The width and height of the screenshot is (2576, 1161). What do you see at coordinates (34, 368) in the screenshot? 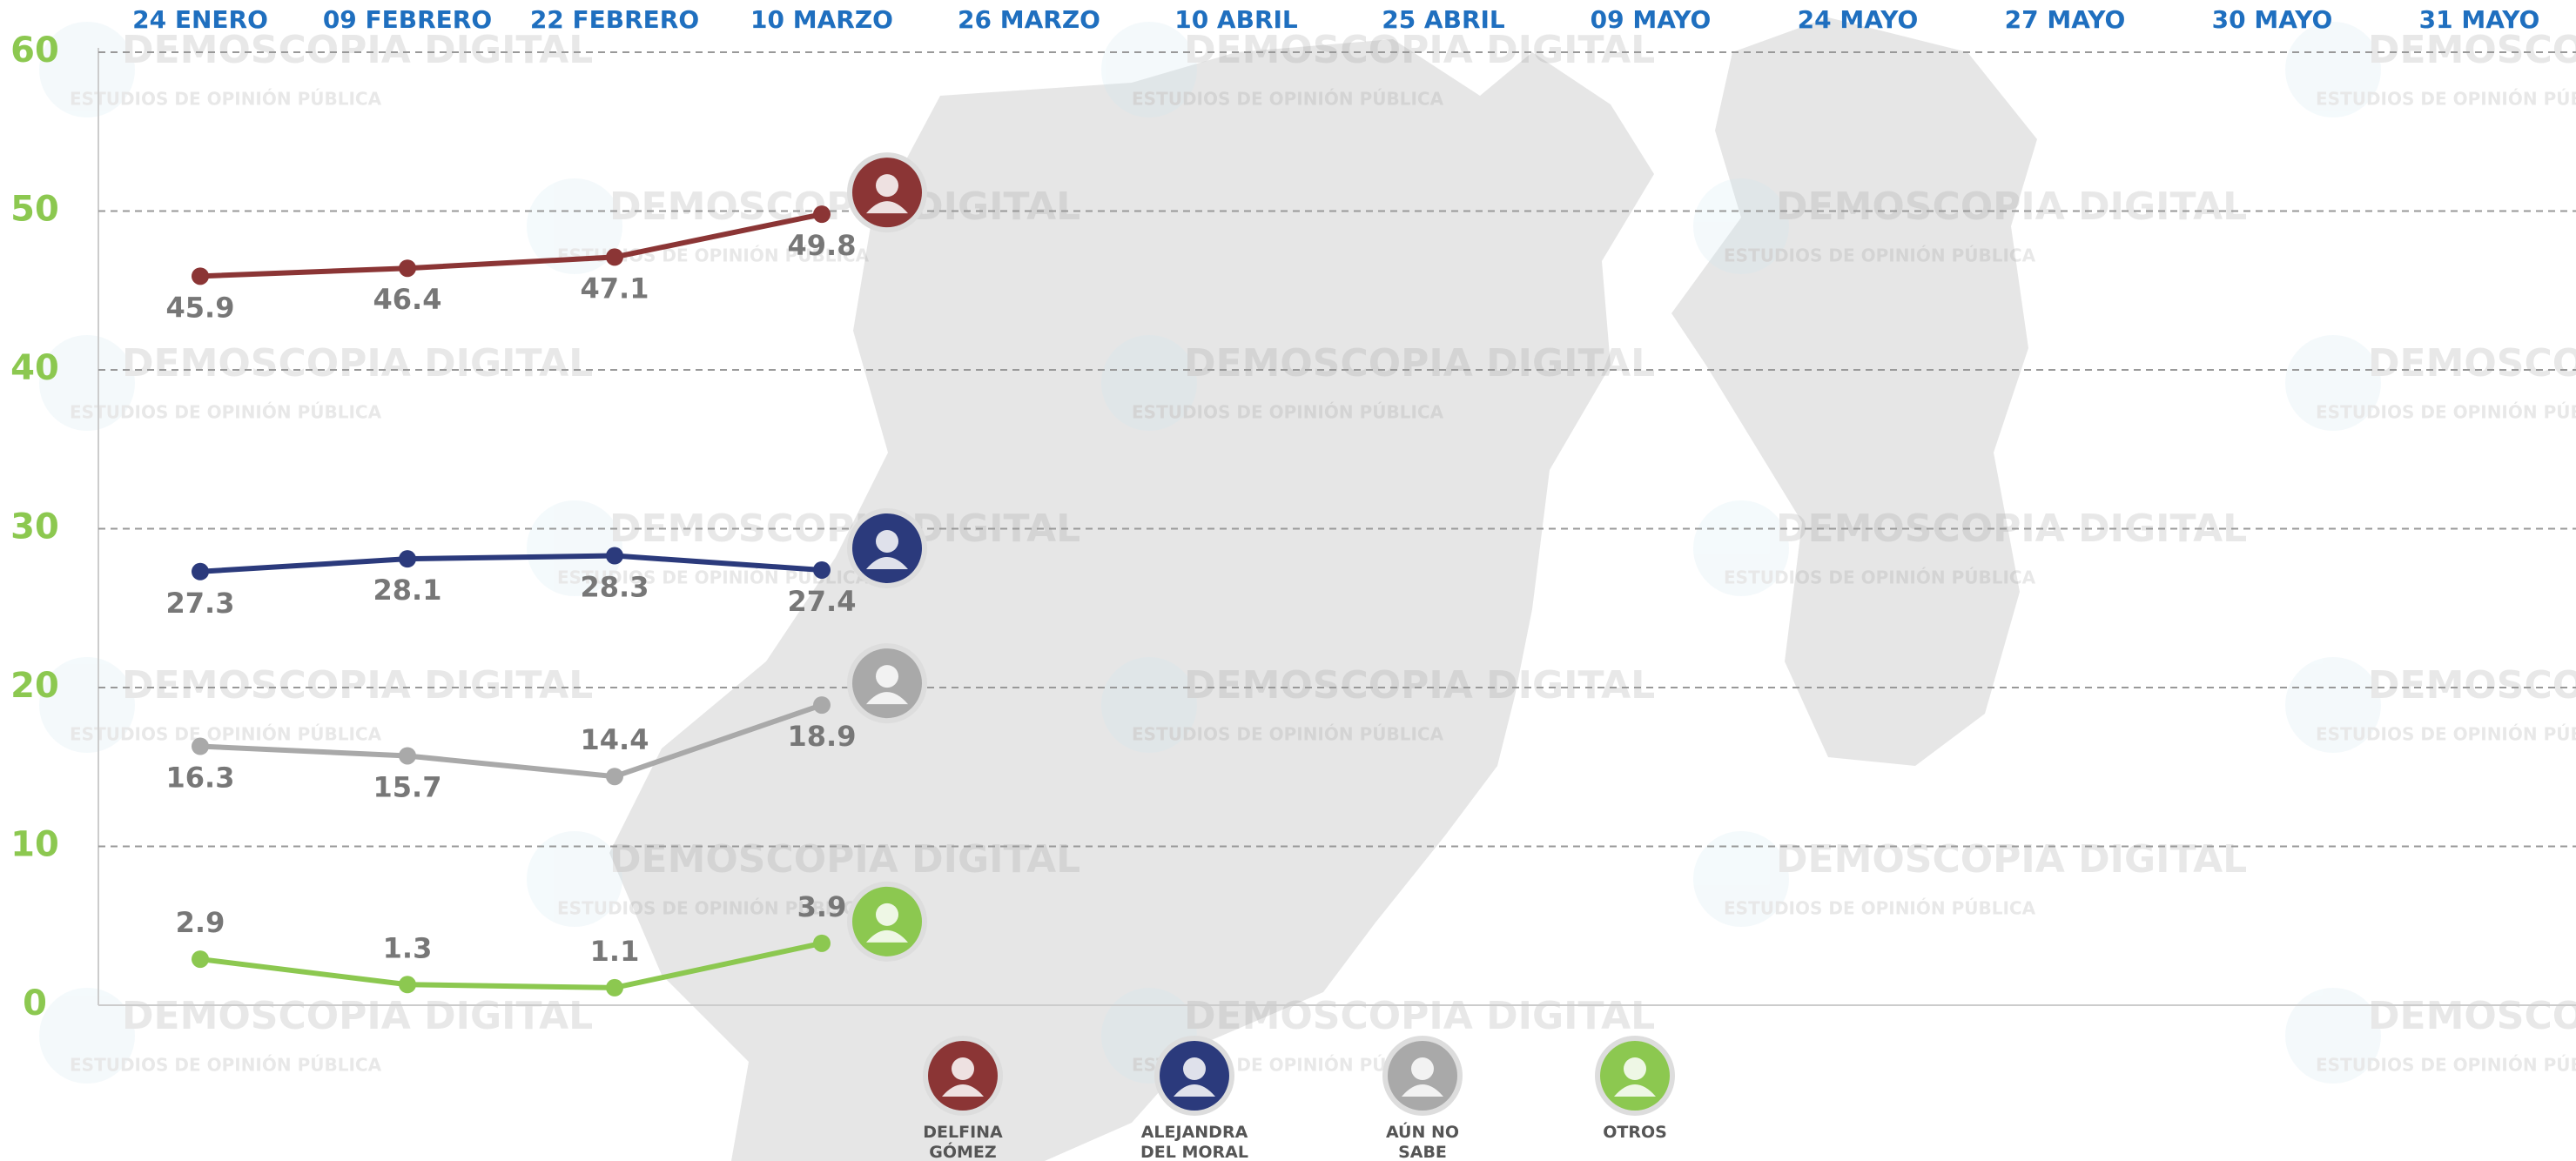
I see `y-tick-label: 40` at bounding box center [34, 368].